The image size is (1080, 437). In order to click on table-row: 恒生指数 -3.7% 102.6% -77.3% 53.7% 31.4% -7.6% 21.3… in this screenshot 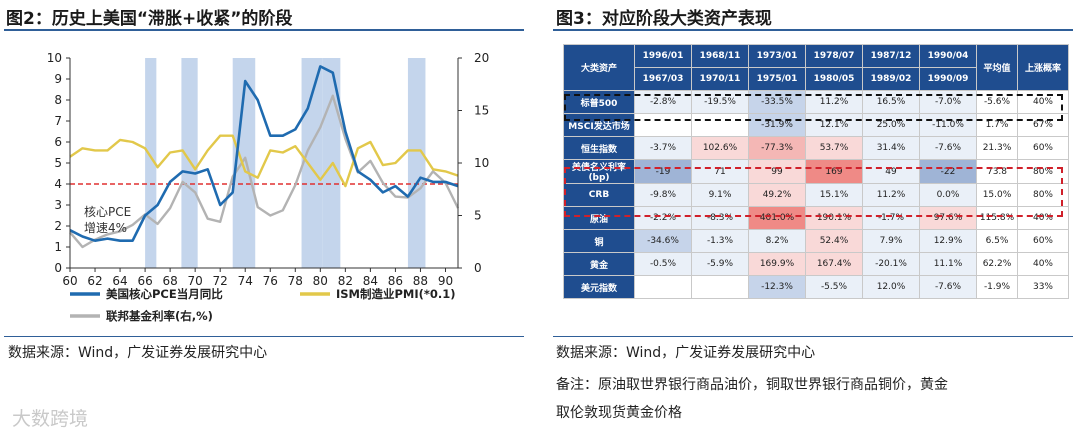, I will do `click(816, 148)`.